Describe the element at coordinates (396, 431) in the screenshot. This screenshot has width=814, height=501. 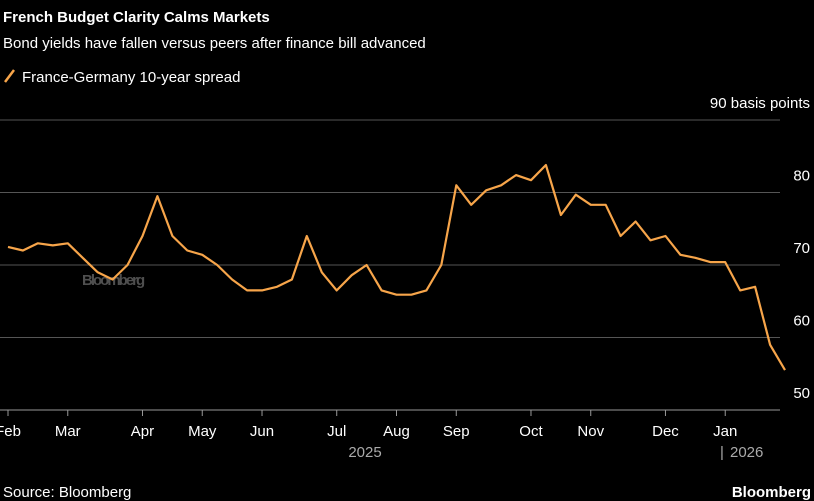
I see `x-tick-label: Aug` at that location.